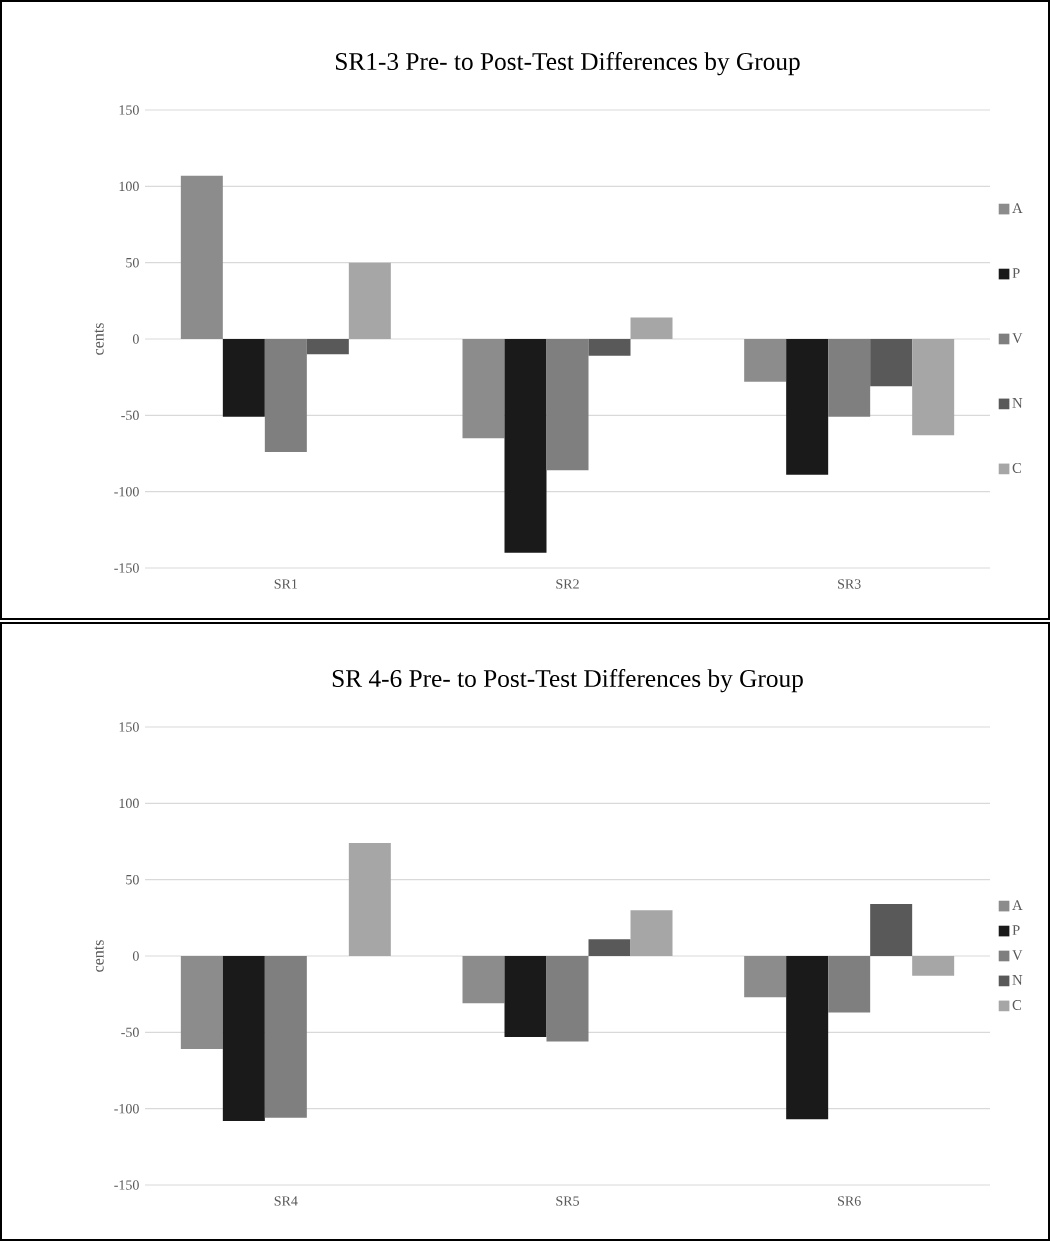 The width and height of the screenshot is (1050, 1241). What do you see at coordinates (567, 584) in the screenshot?
I see `x-tick-label: SR2` at bounding box center [567, 584].